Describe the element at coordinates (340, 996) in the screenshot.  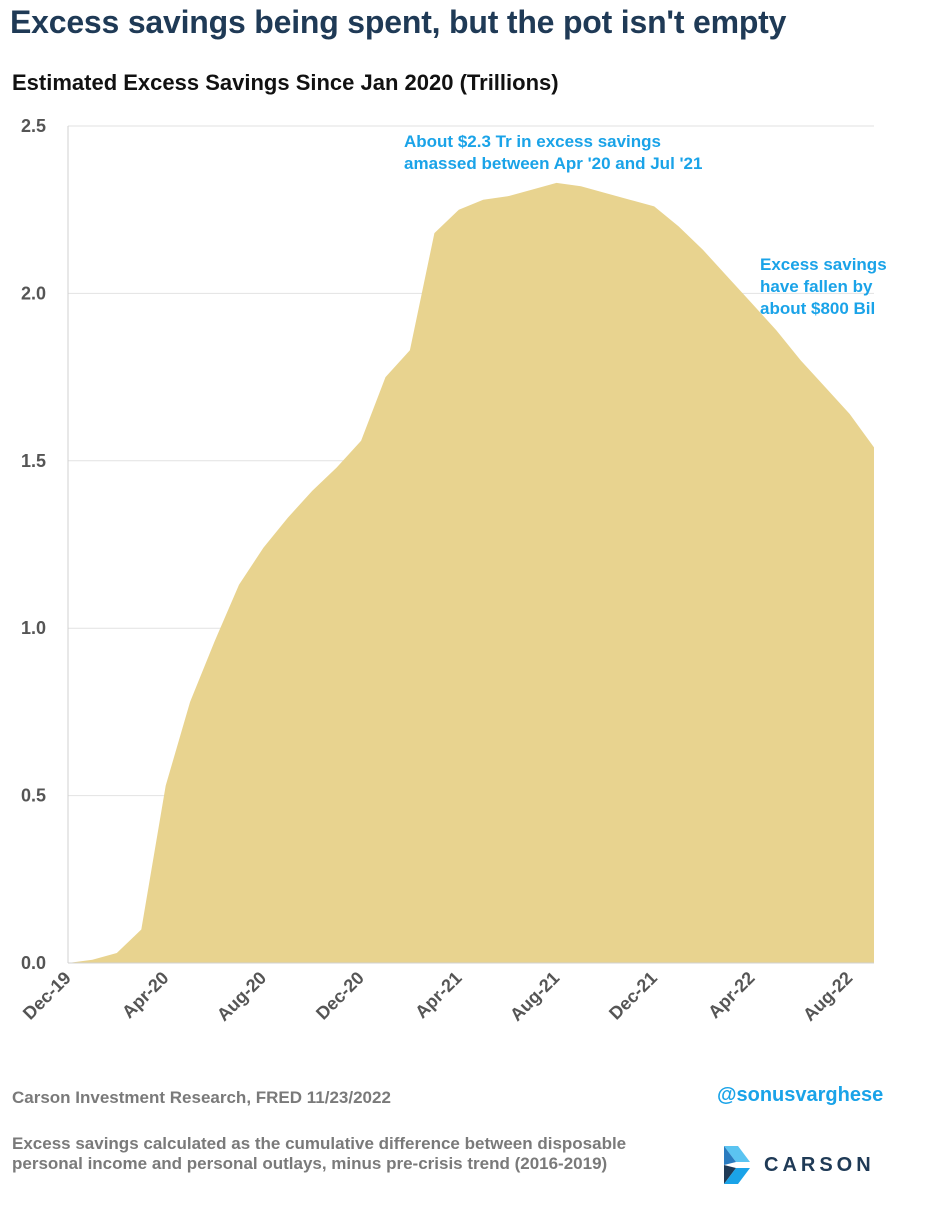
I see `x-tick-label: Dec-20` at that location.